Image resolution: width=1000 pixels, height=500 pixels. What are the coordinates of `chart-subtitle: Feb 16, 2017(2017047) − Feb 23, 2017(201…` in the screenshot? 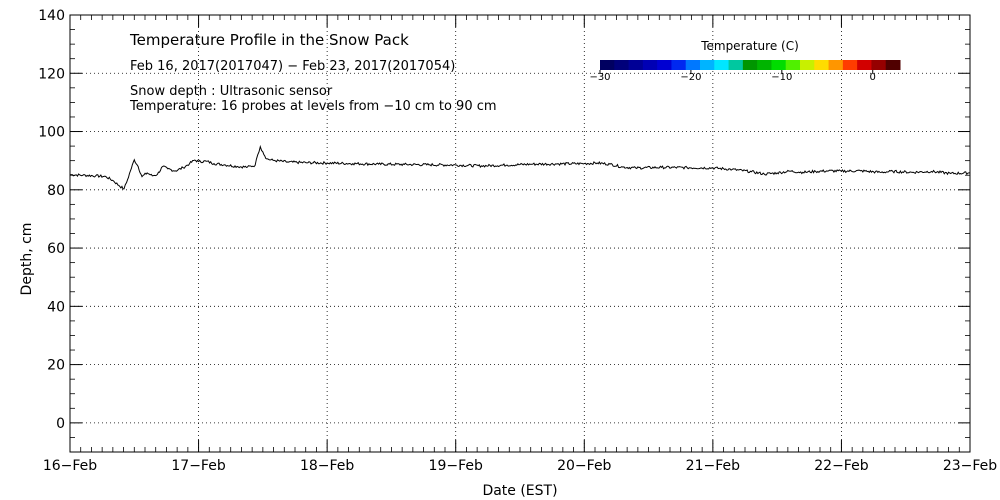 It's located at (292, 66).